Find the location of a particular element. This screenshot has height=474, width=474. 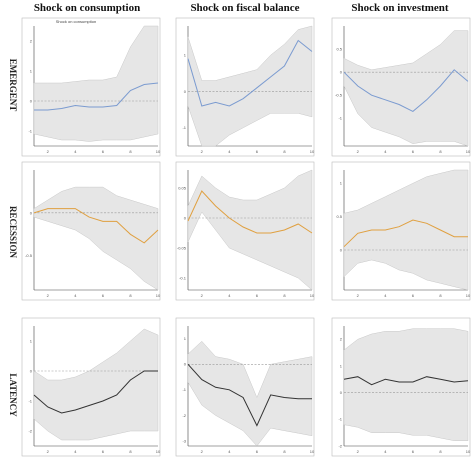

irf-panel-r2-c0: 2 4 6 8 10 -2 -1 0 1 is located at coordinates (91, 387).